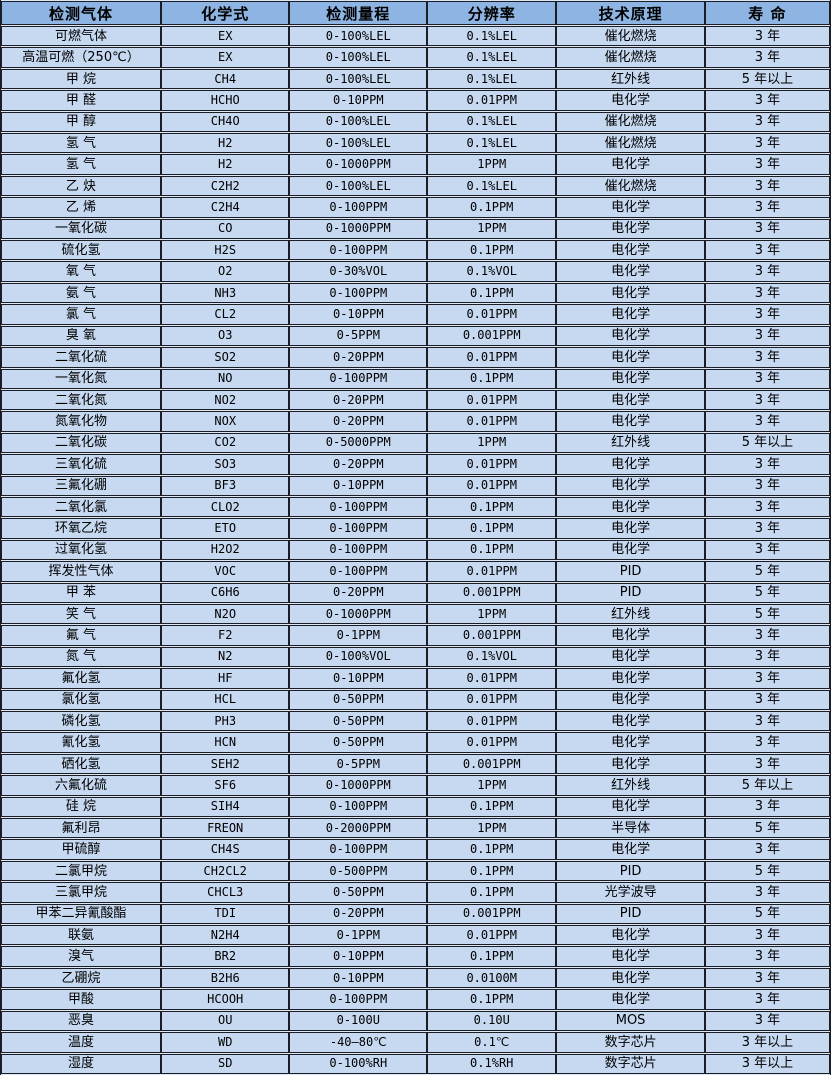 The image size is (831, 1075). I want to click on cell-chemical-formula: H2O2, so click(225, 550).